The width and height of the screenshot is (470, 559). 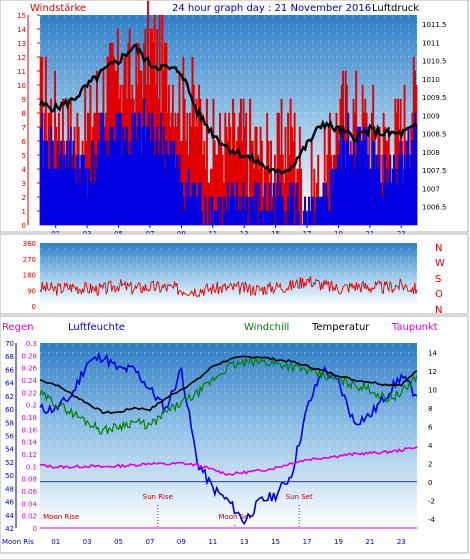 What do you see at coordinates (432, 390) in the screenshot?
I see `p3-temp-tick: 10` at bounding box center [432, 390].